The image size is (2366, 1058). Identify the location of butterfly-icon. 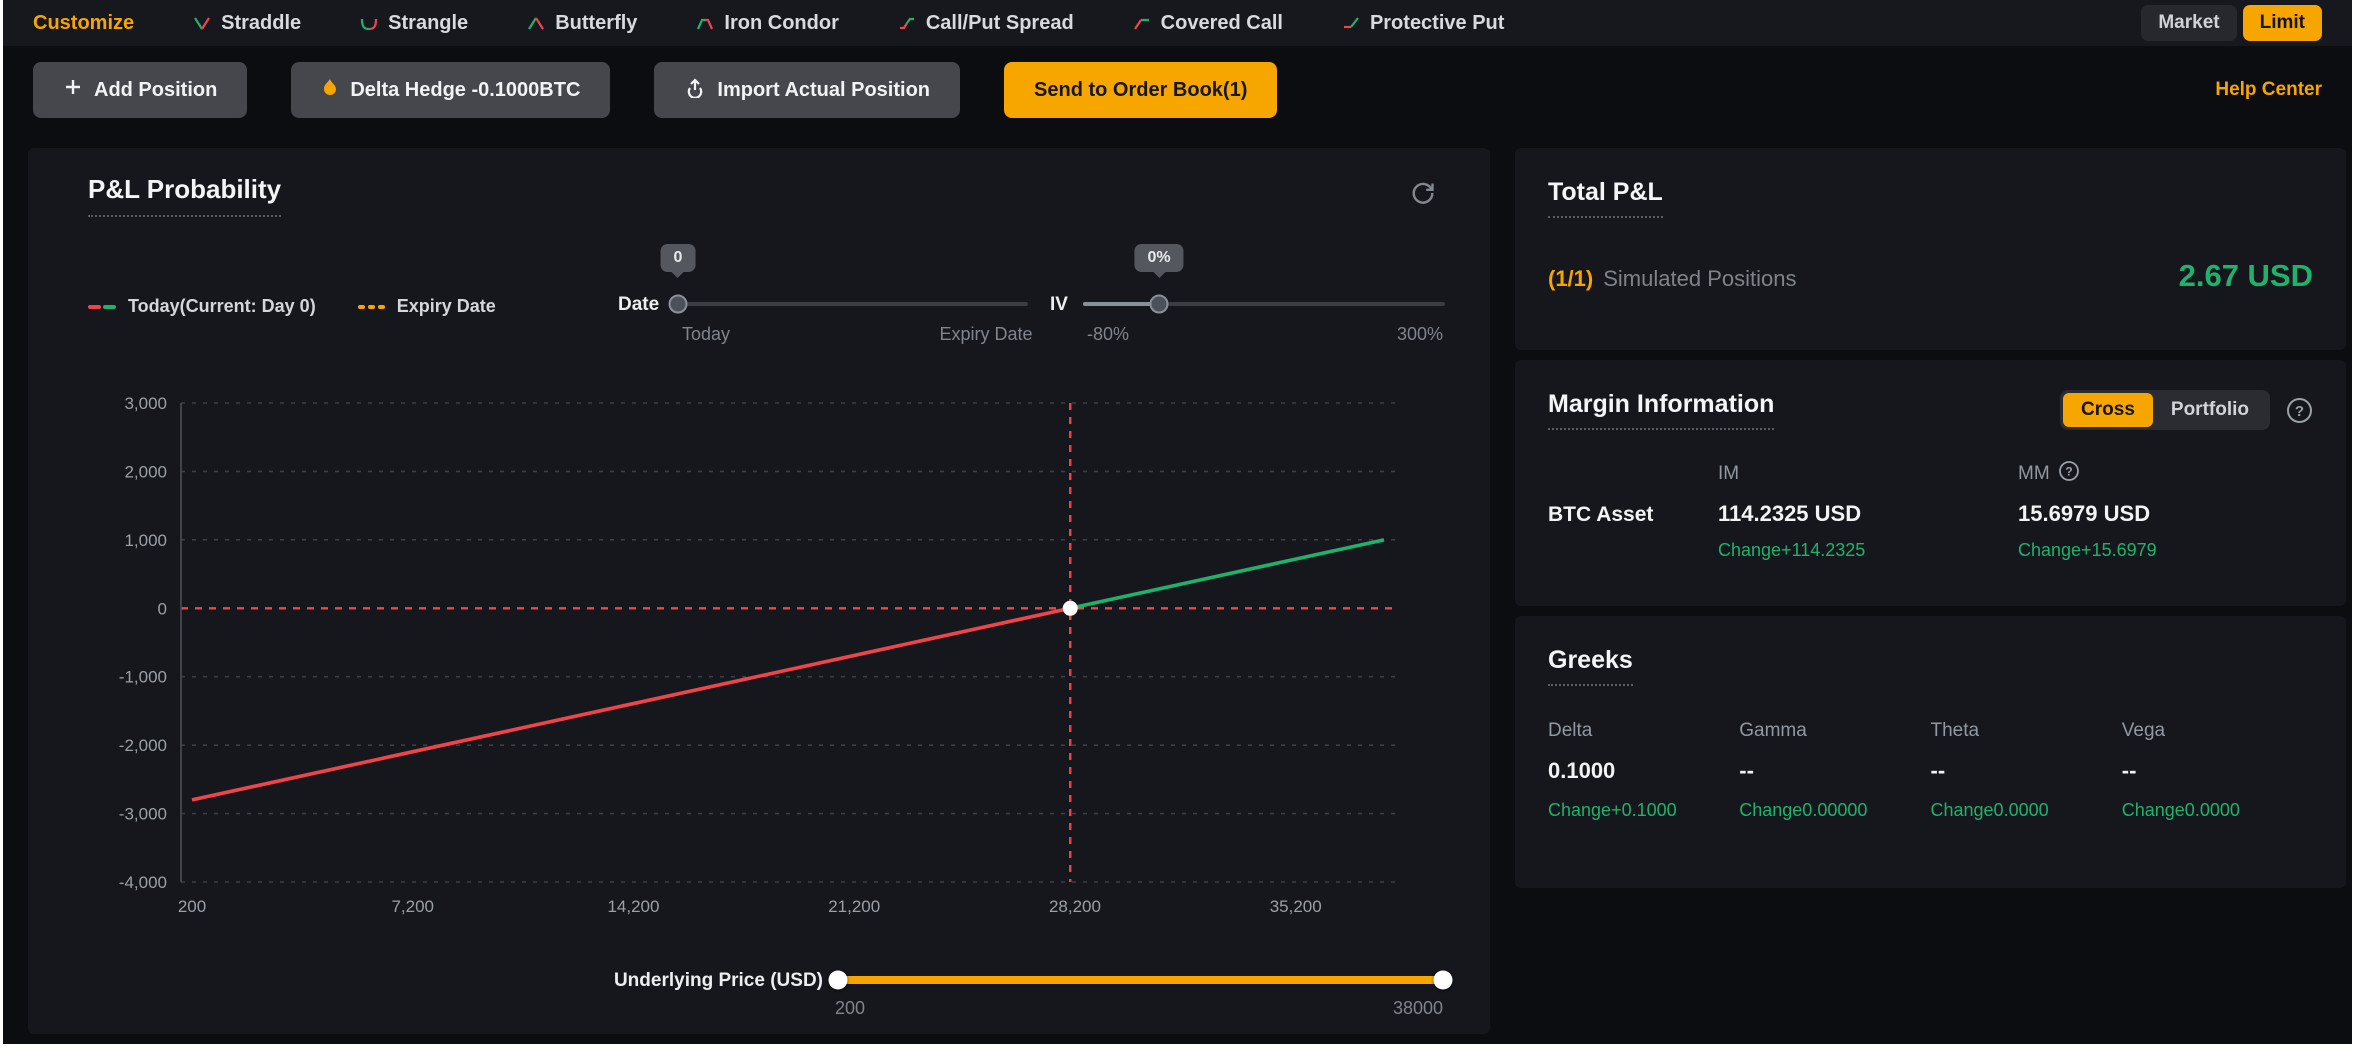
(536, 23).